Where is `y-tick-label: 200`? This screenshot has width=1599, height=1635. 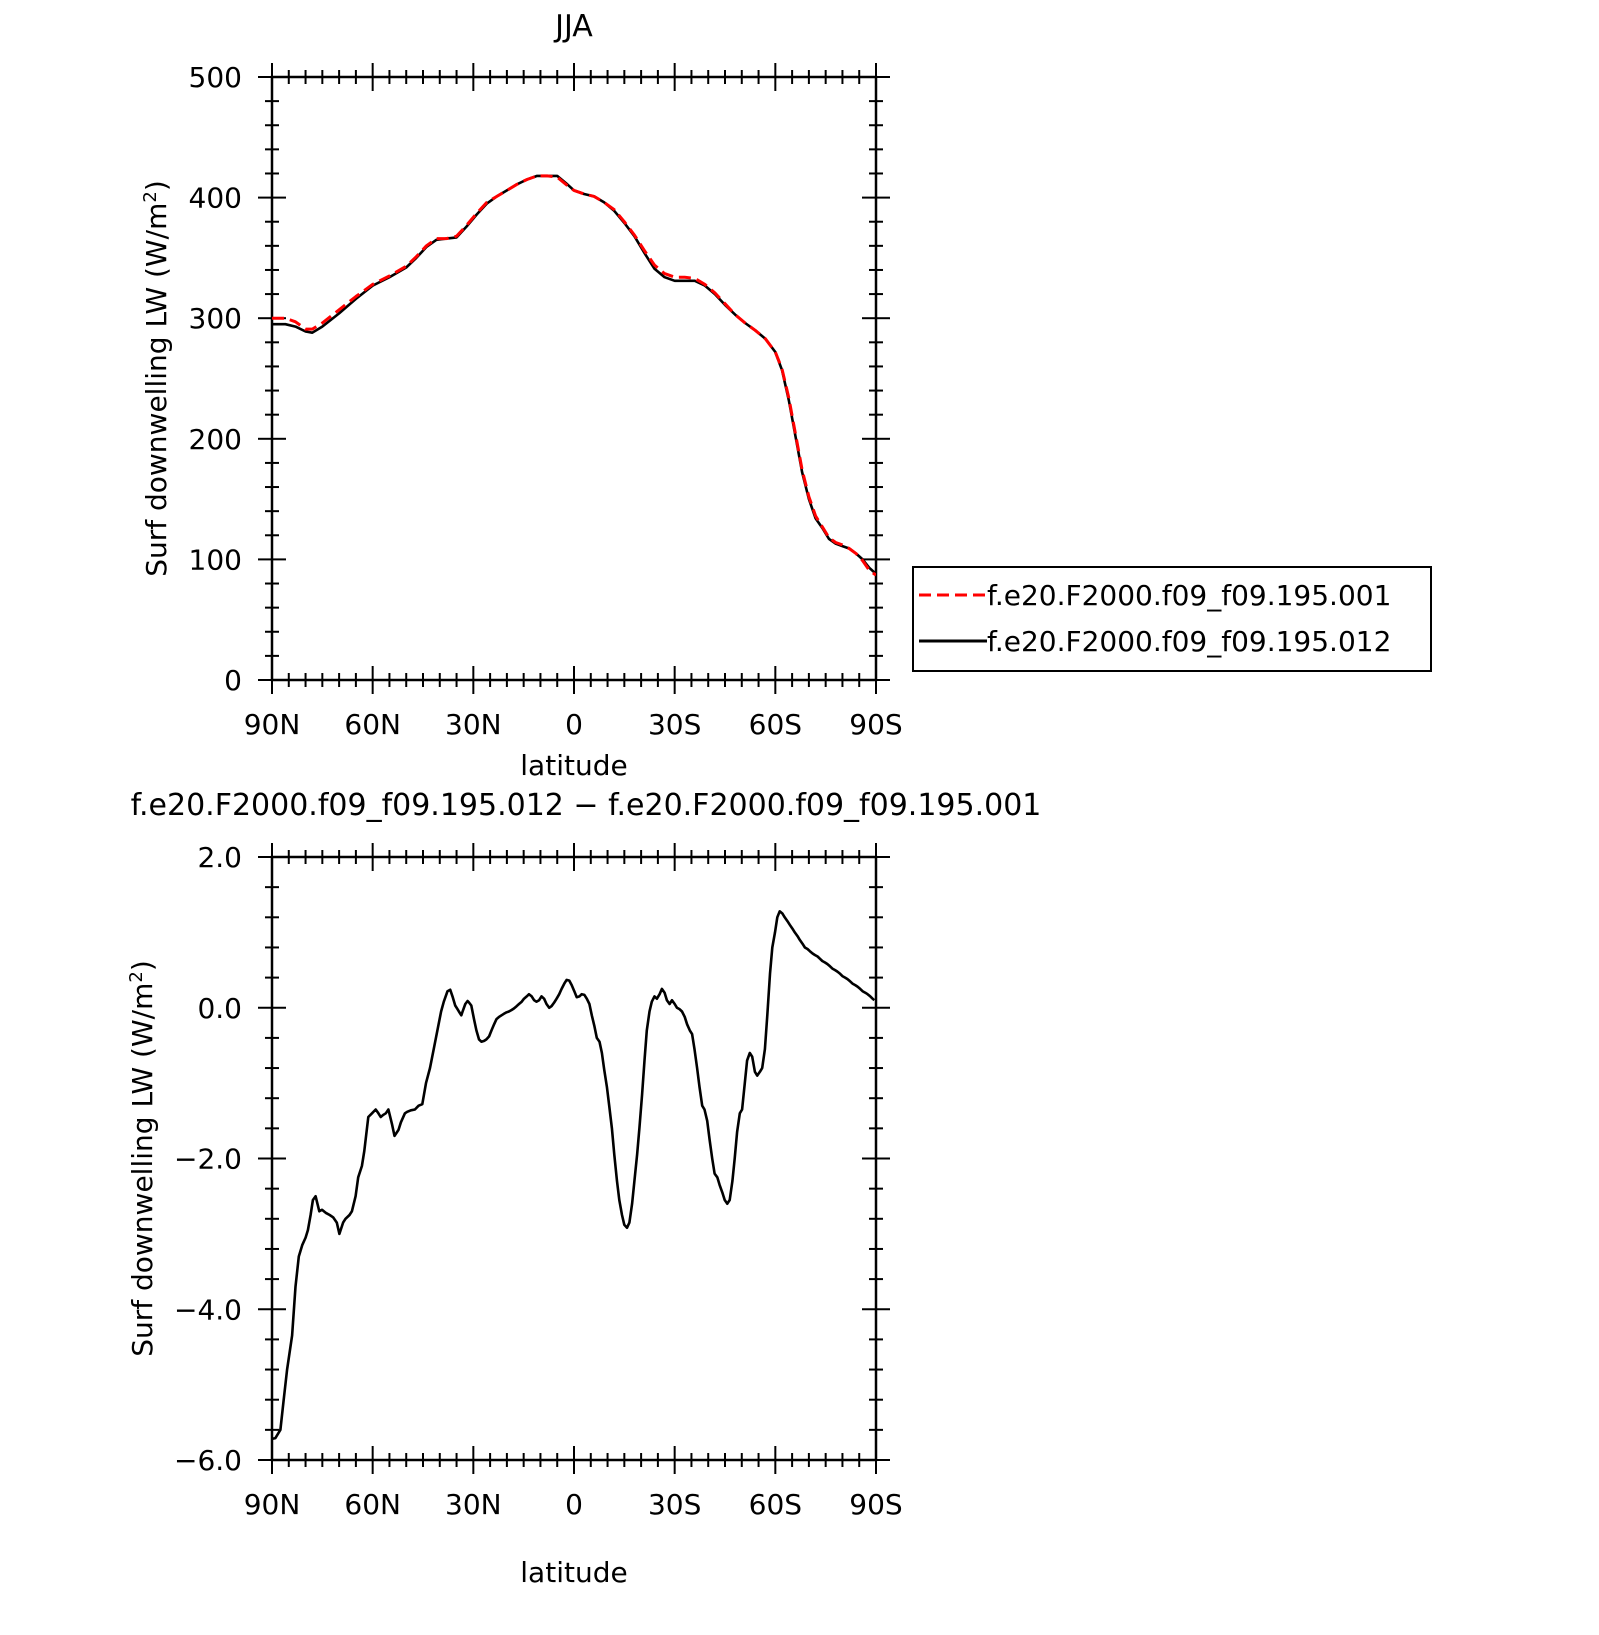
y-tick-label: 200 is located at coordinates (215, 439).